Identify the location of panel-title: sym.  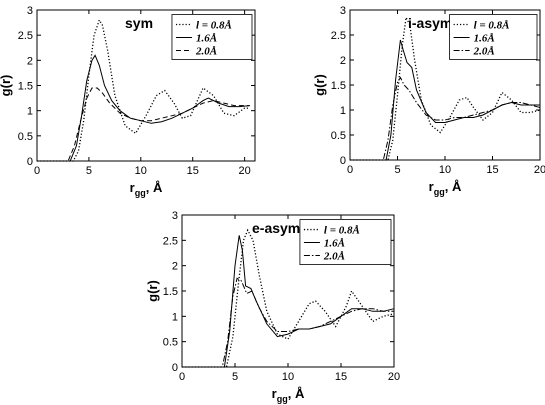
(139, 23).